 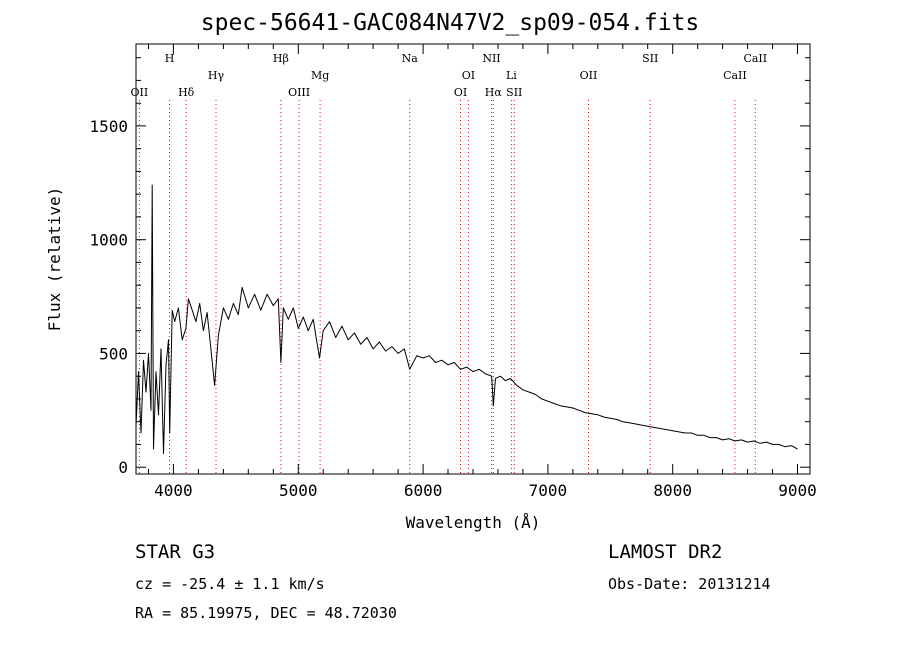 What do you see at coordinates (216, 75) in the screenshot?
I see `line-label: Hγ` at bounding box center [216, 75].